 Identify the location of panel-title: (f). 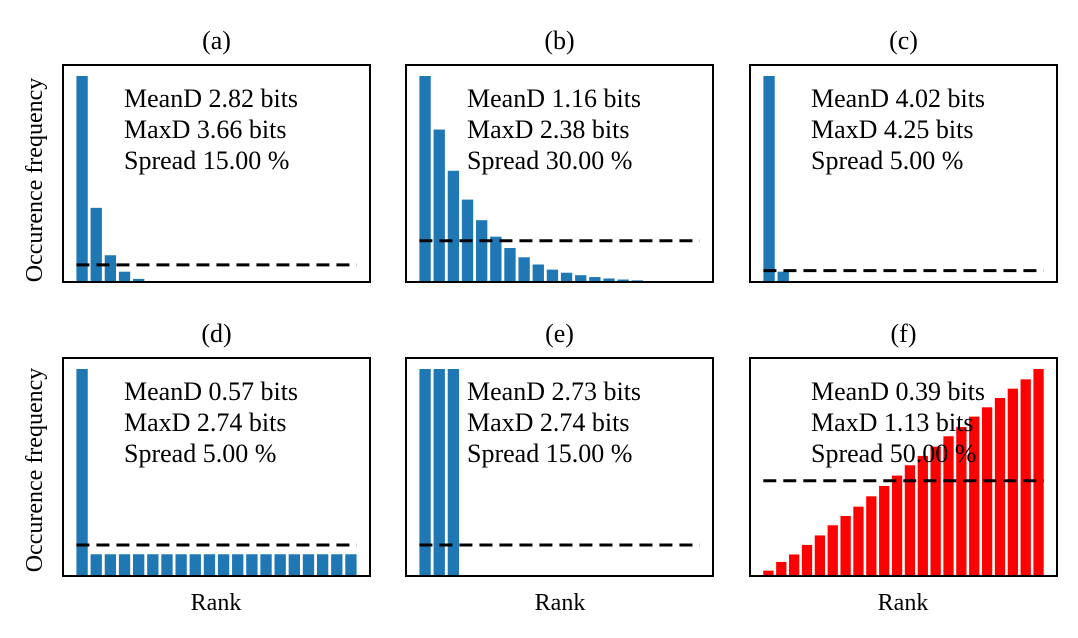
(904, 333).